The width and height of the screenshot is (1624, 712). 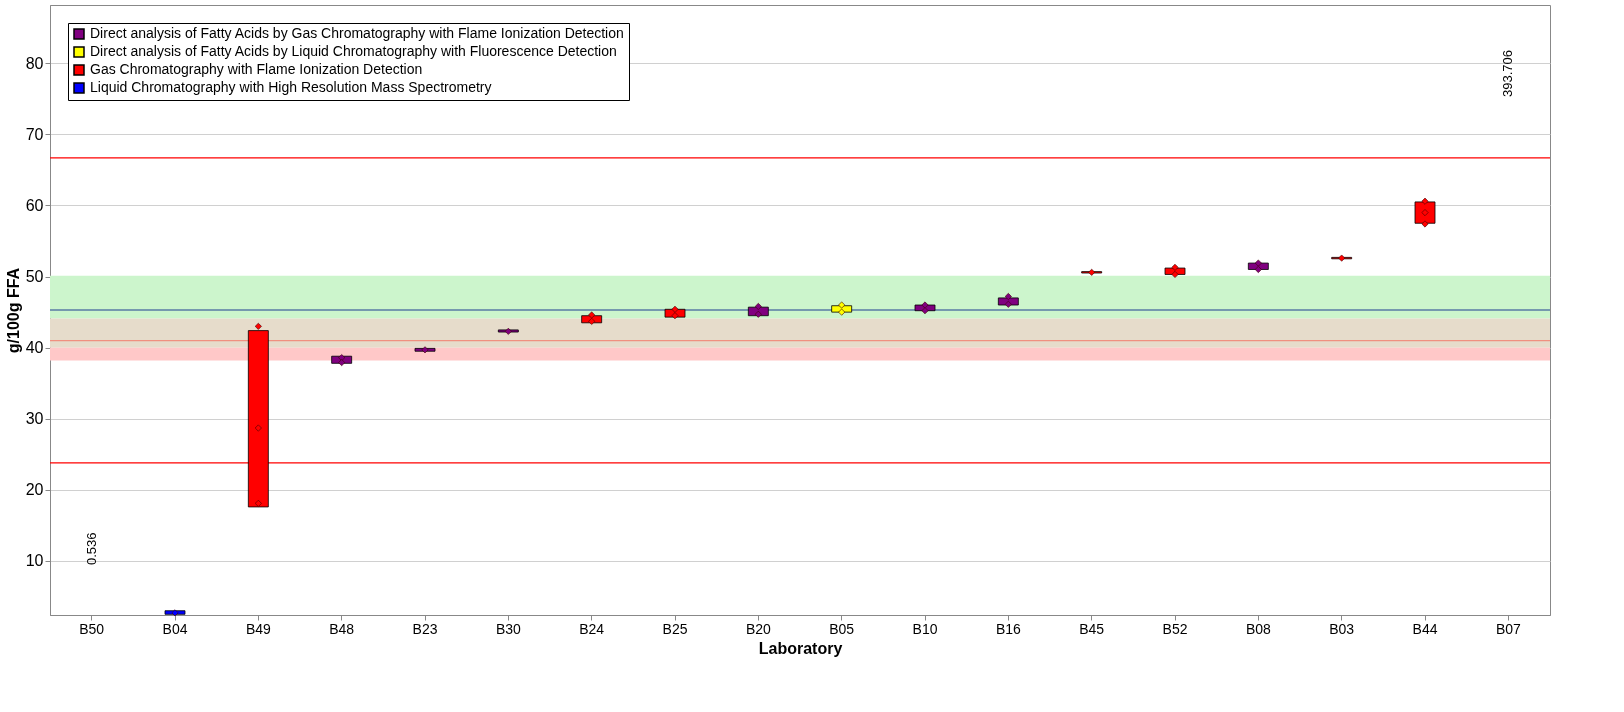 I want to click on y-tick-label: 70, so click(x=34, y=134).